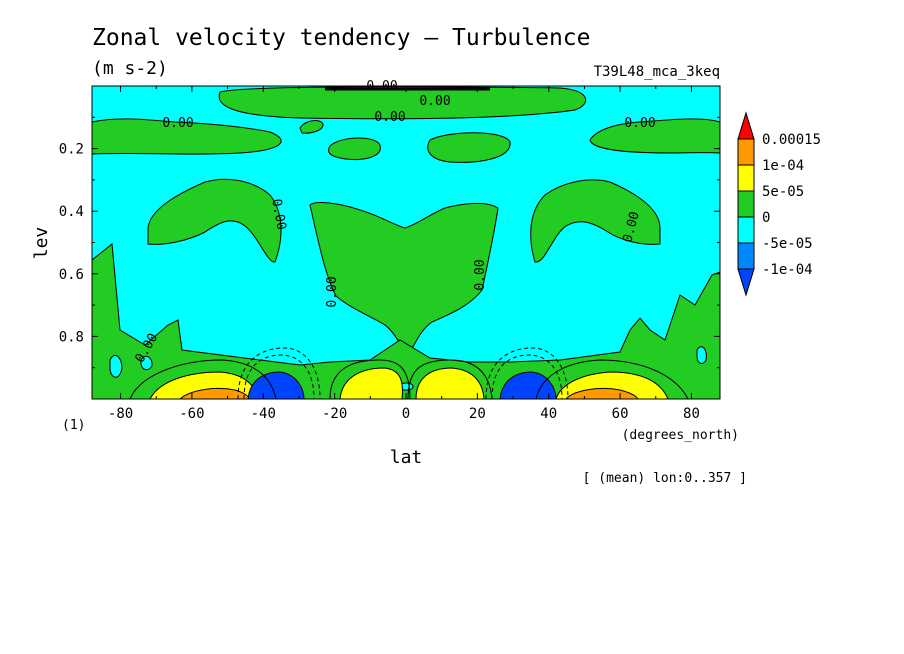  I want to click on contour-label-3: 0.00, so click(389, 117).